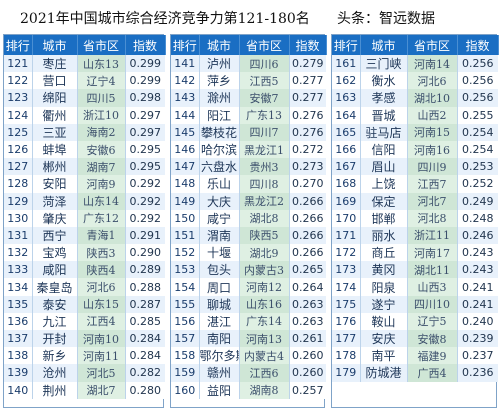  What do you see at coordinates (477, 167) in the screenshot?
I see `index-cell: 0.253` at bounding box center [477, 167].